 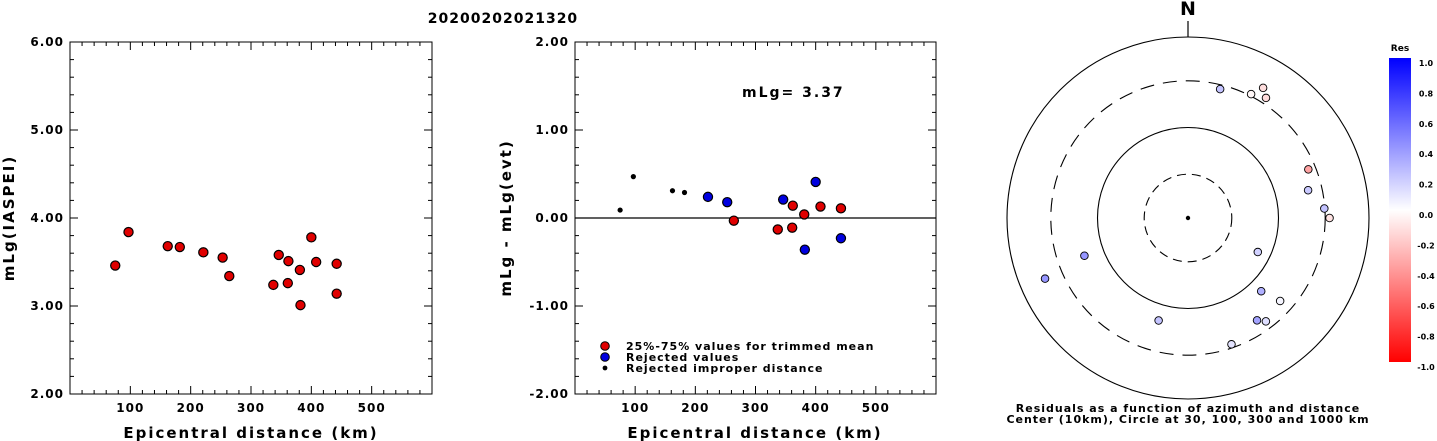 I want to click on left-x-tick-label: 200, so click(x=191, y=408).